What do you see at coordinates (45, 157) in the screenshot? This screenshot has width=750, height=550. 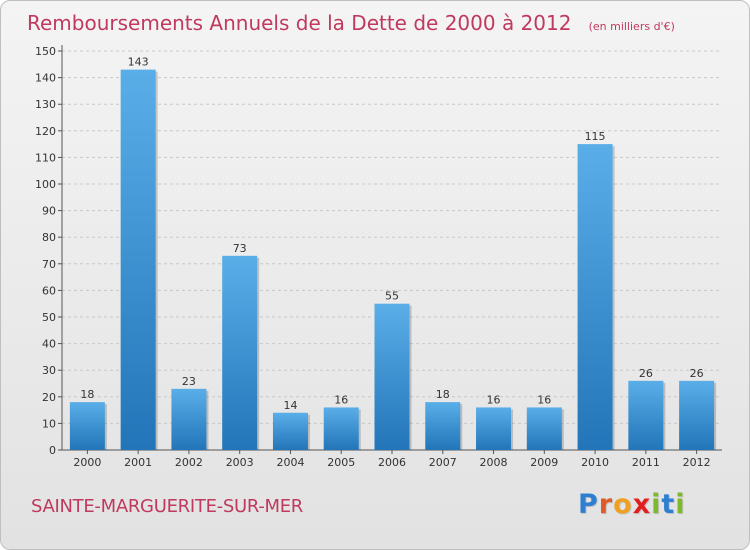 I see `y-tick-label: 110` at bounding box center [45, 157].